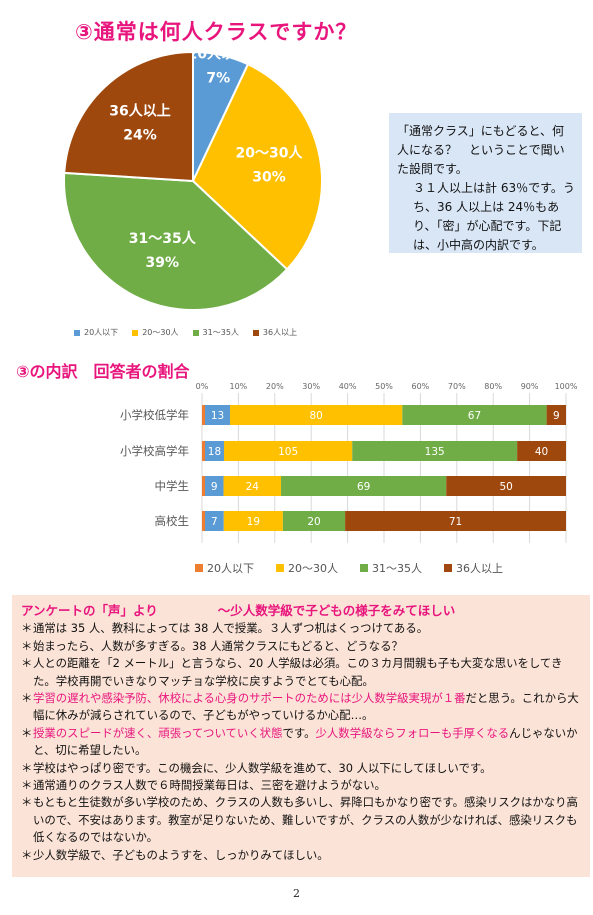 This screenshot has width=593, height=915. What do you see at coordinates (220, 332) in the screenshot?
I see `pie-legend-label: 31～35人` at bounding box center [220, 332].